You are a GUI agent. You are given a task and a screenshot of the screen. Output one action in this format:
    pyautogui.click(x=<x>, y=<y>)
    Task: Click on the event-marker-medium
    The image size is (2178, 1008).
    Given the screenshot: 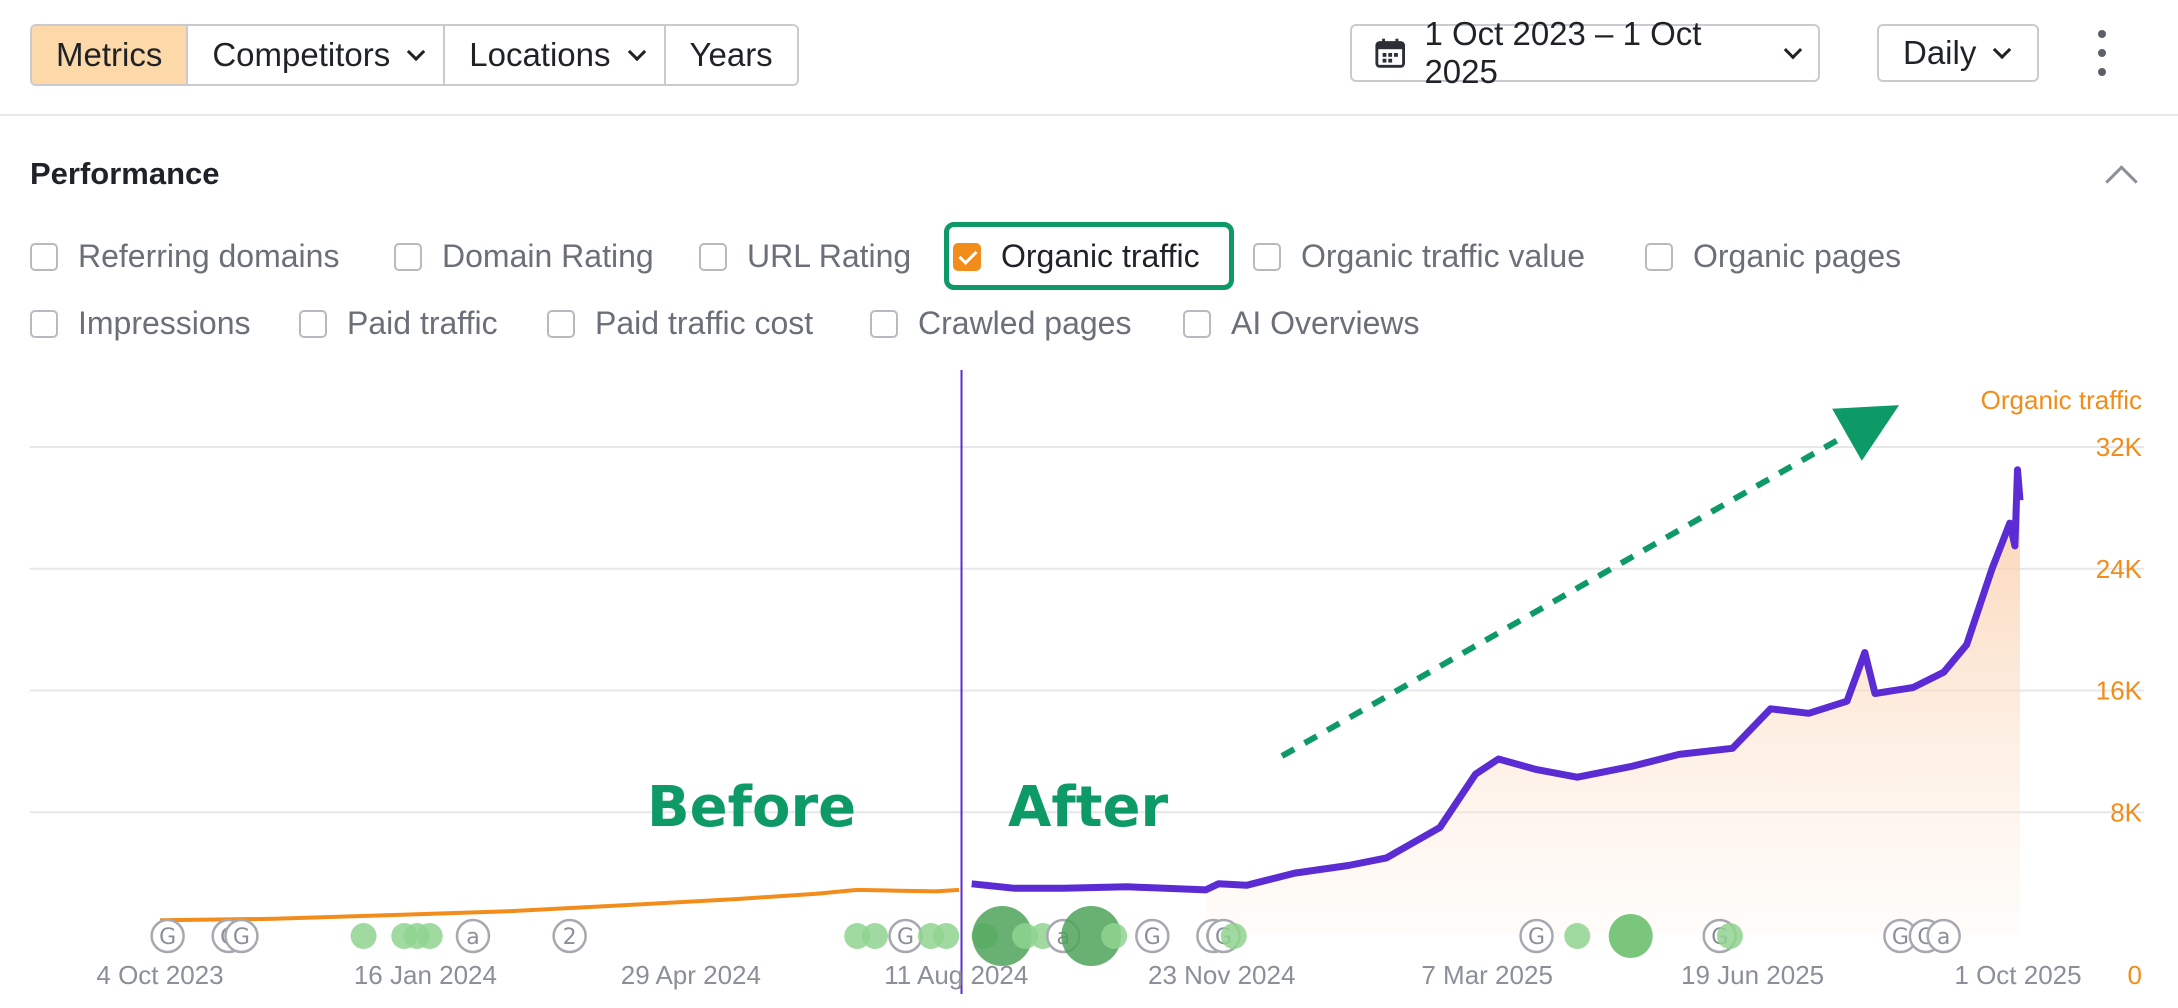 What is the action you would take?
    pyautogui.click(x=1630, y=936)
    